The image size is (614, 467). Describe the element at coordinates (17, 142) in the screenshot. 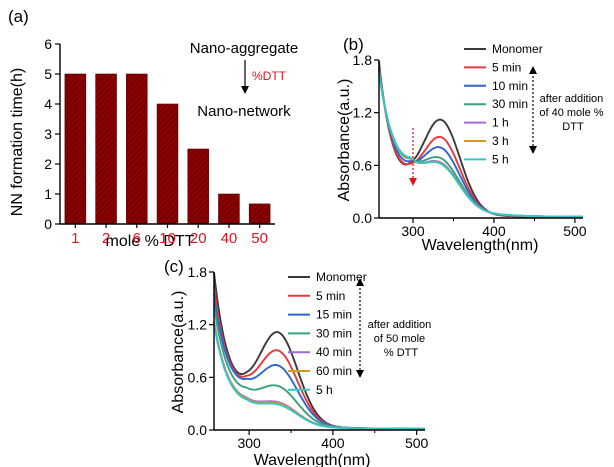

I see `panel-a-ylabel: NN formation time(h)` at that location.